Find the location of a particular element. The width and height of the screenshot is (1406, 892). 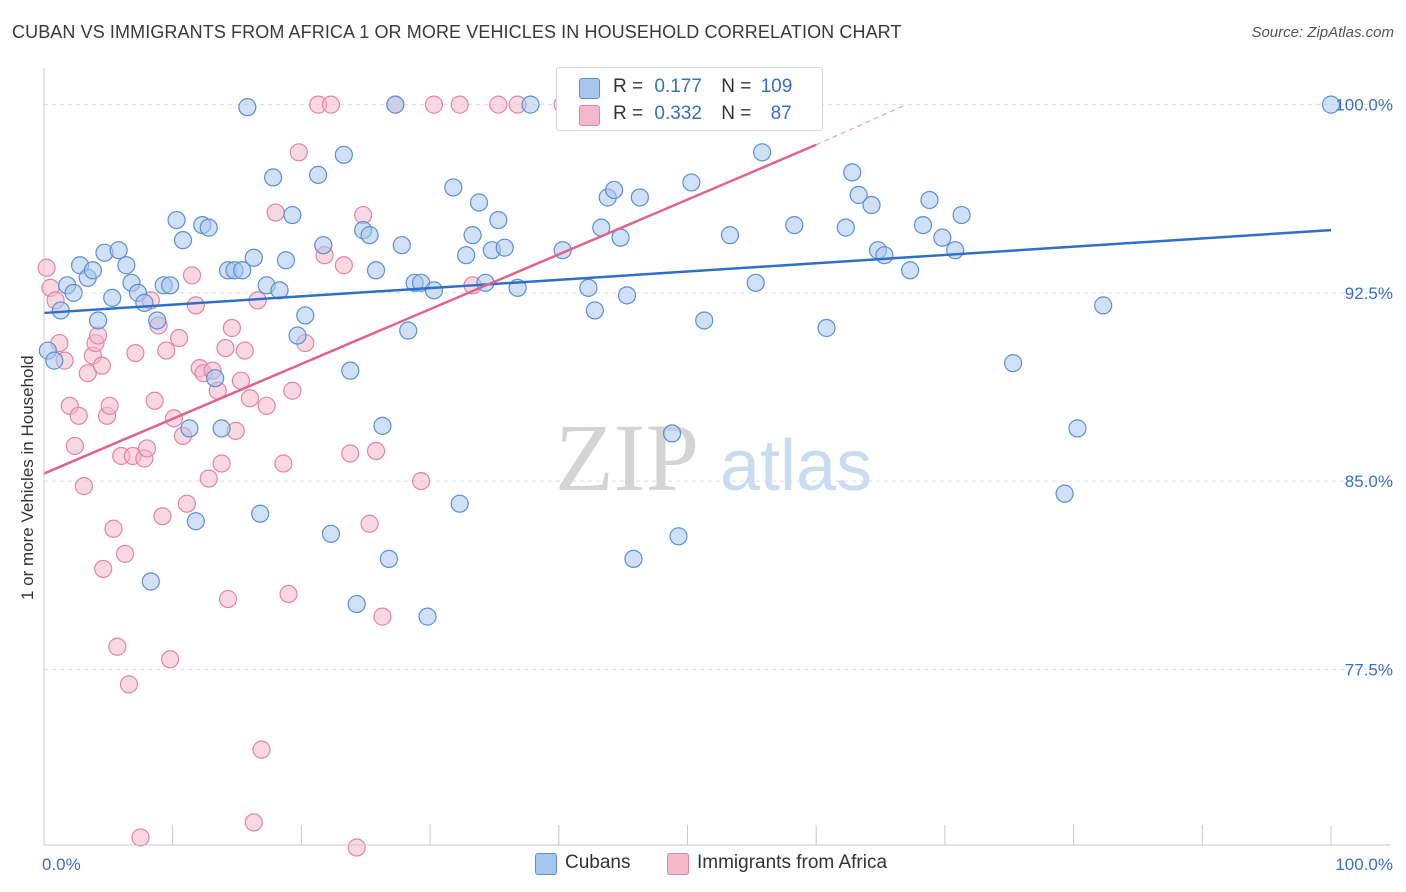

y-tick-label: 100.0% is located at coordinates (1364, 105).